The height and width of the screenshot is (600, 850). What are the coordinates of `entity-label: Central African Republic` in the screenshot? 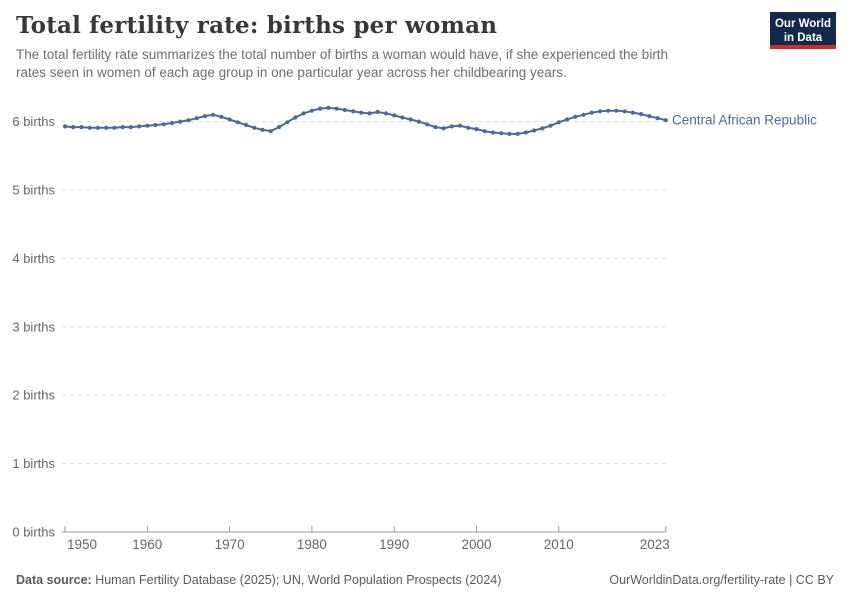 It's located at (744, 120).